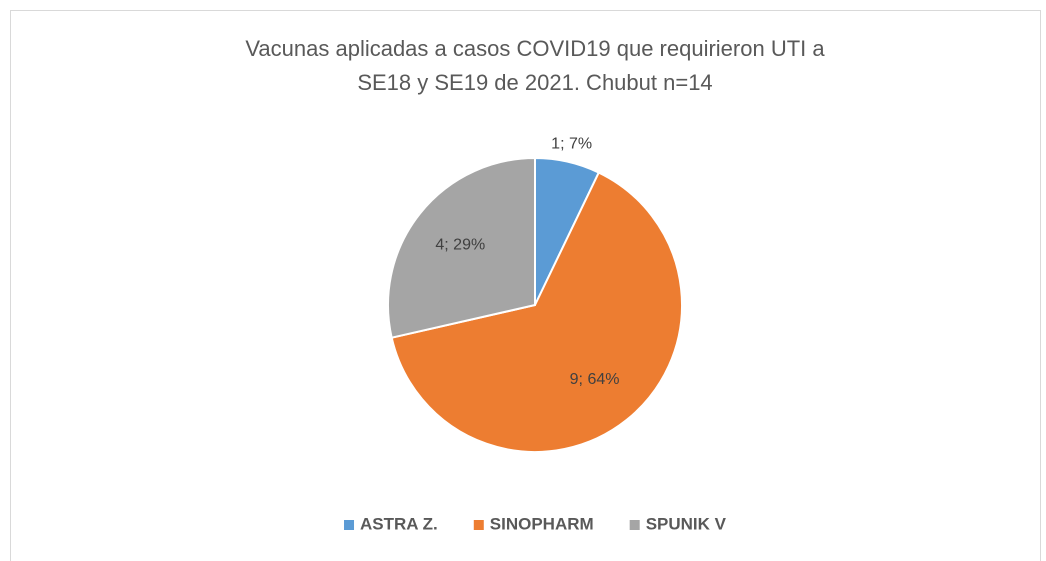  What do you see at coordinates (399, 523) in the screenshot?
I see `legend-label: ASTRA Z.` at bounding box center [399, 523].